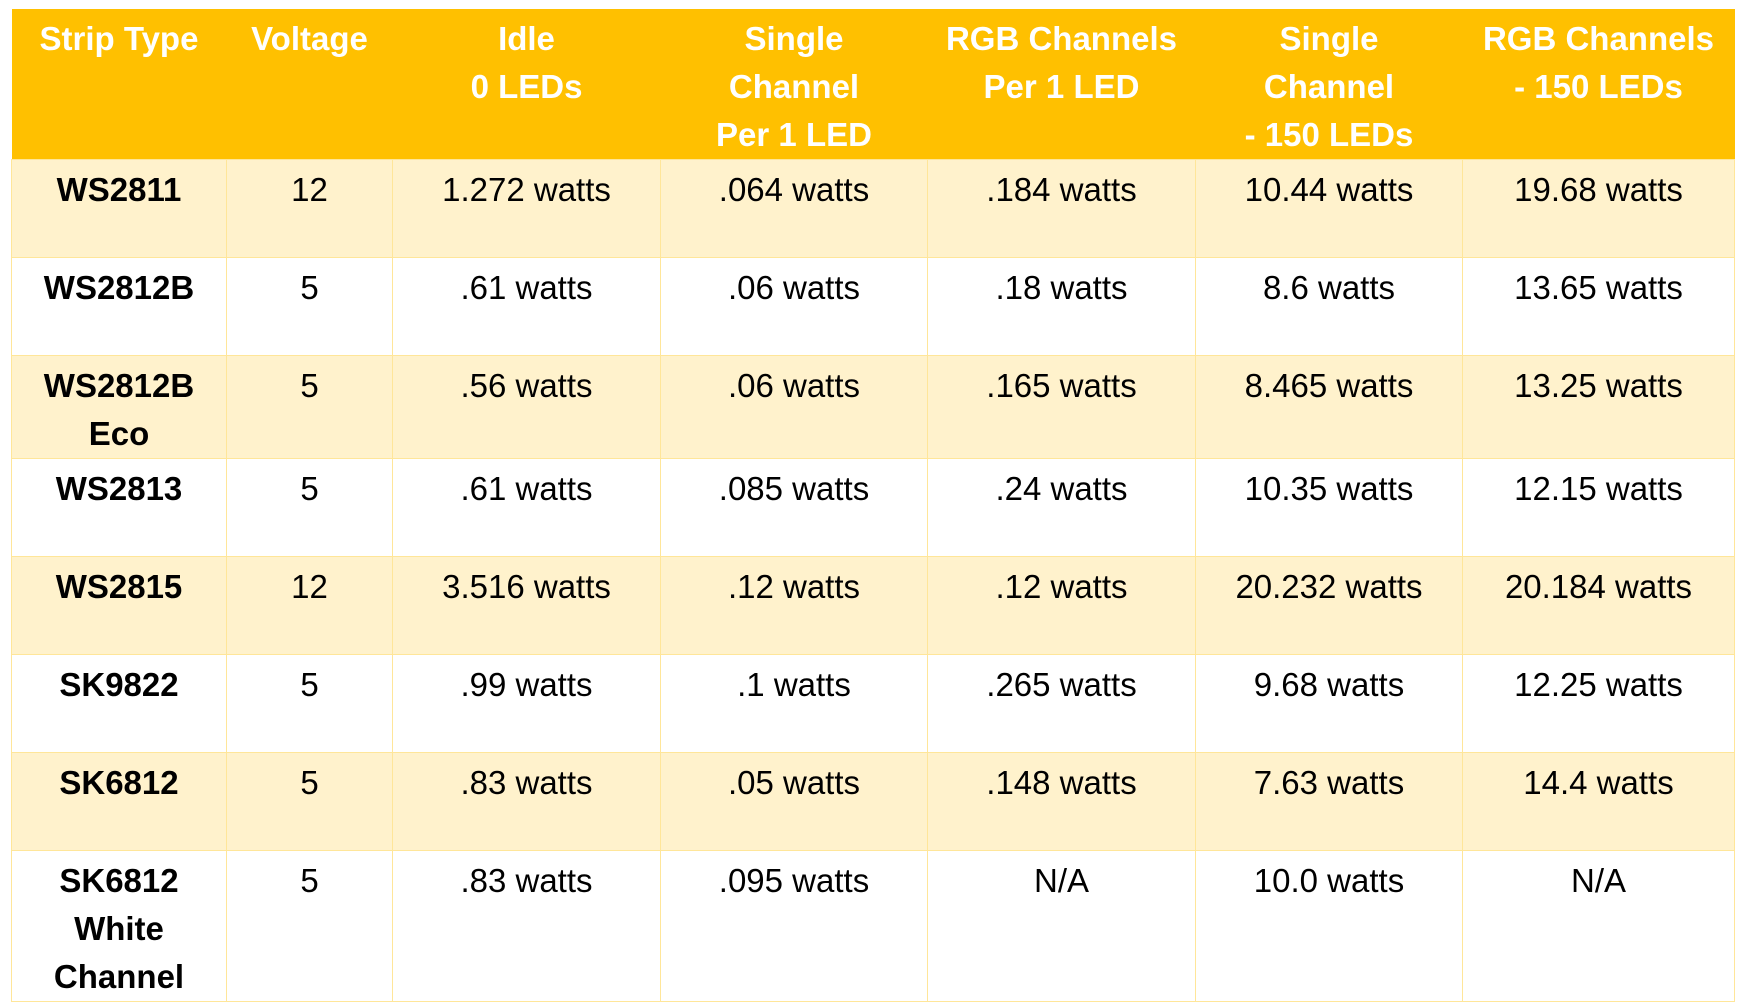 This screenshot has height=1002, width=1744. I want to click on rgb-150-cell: 13.65 watts, so click(1598, 306).